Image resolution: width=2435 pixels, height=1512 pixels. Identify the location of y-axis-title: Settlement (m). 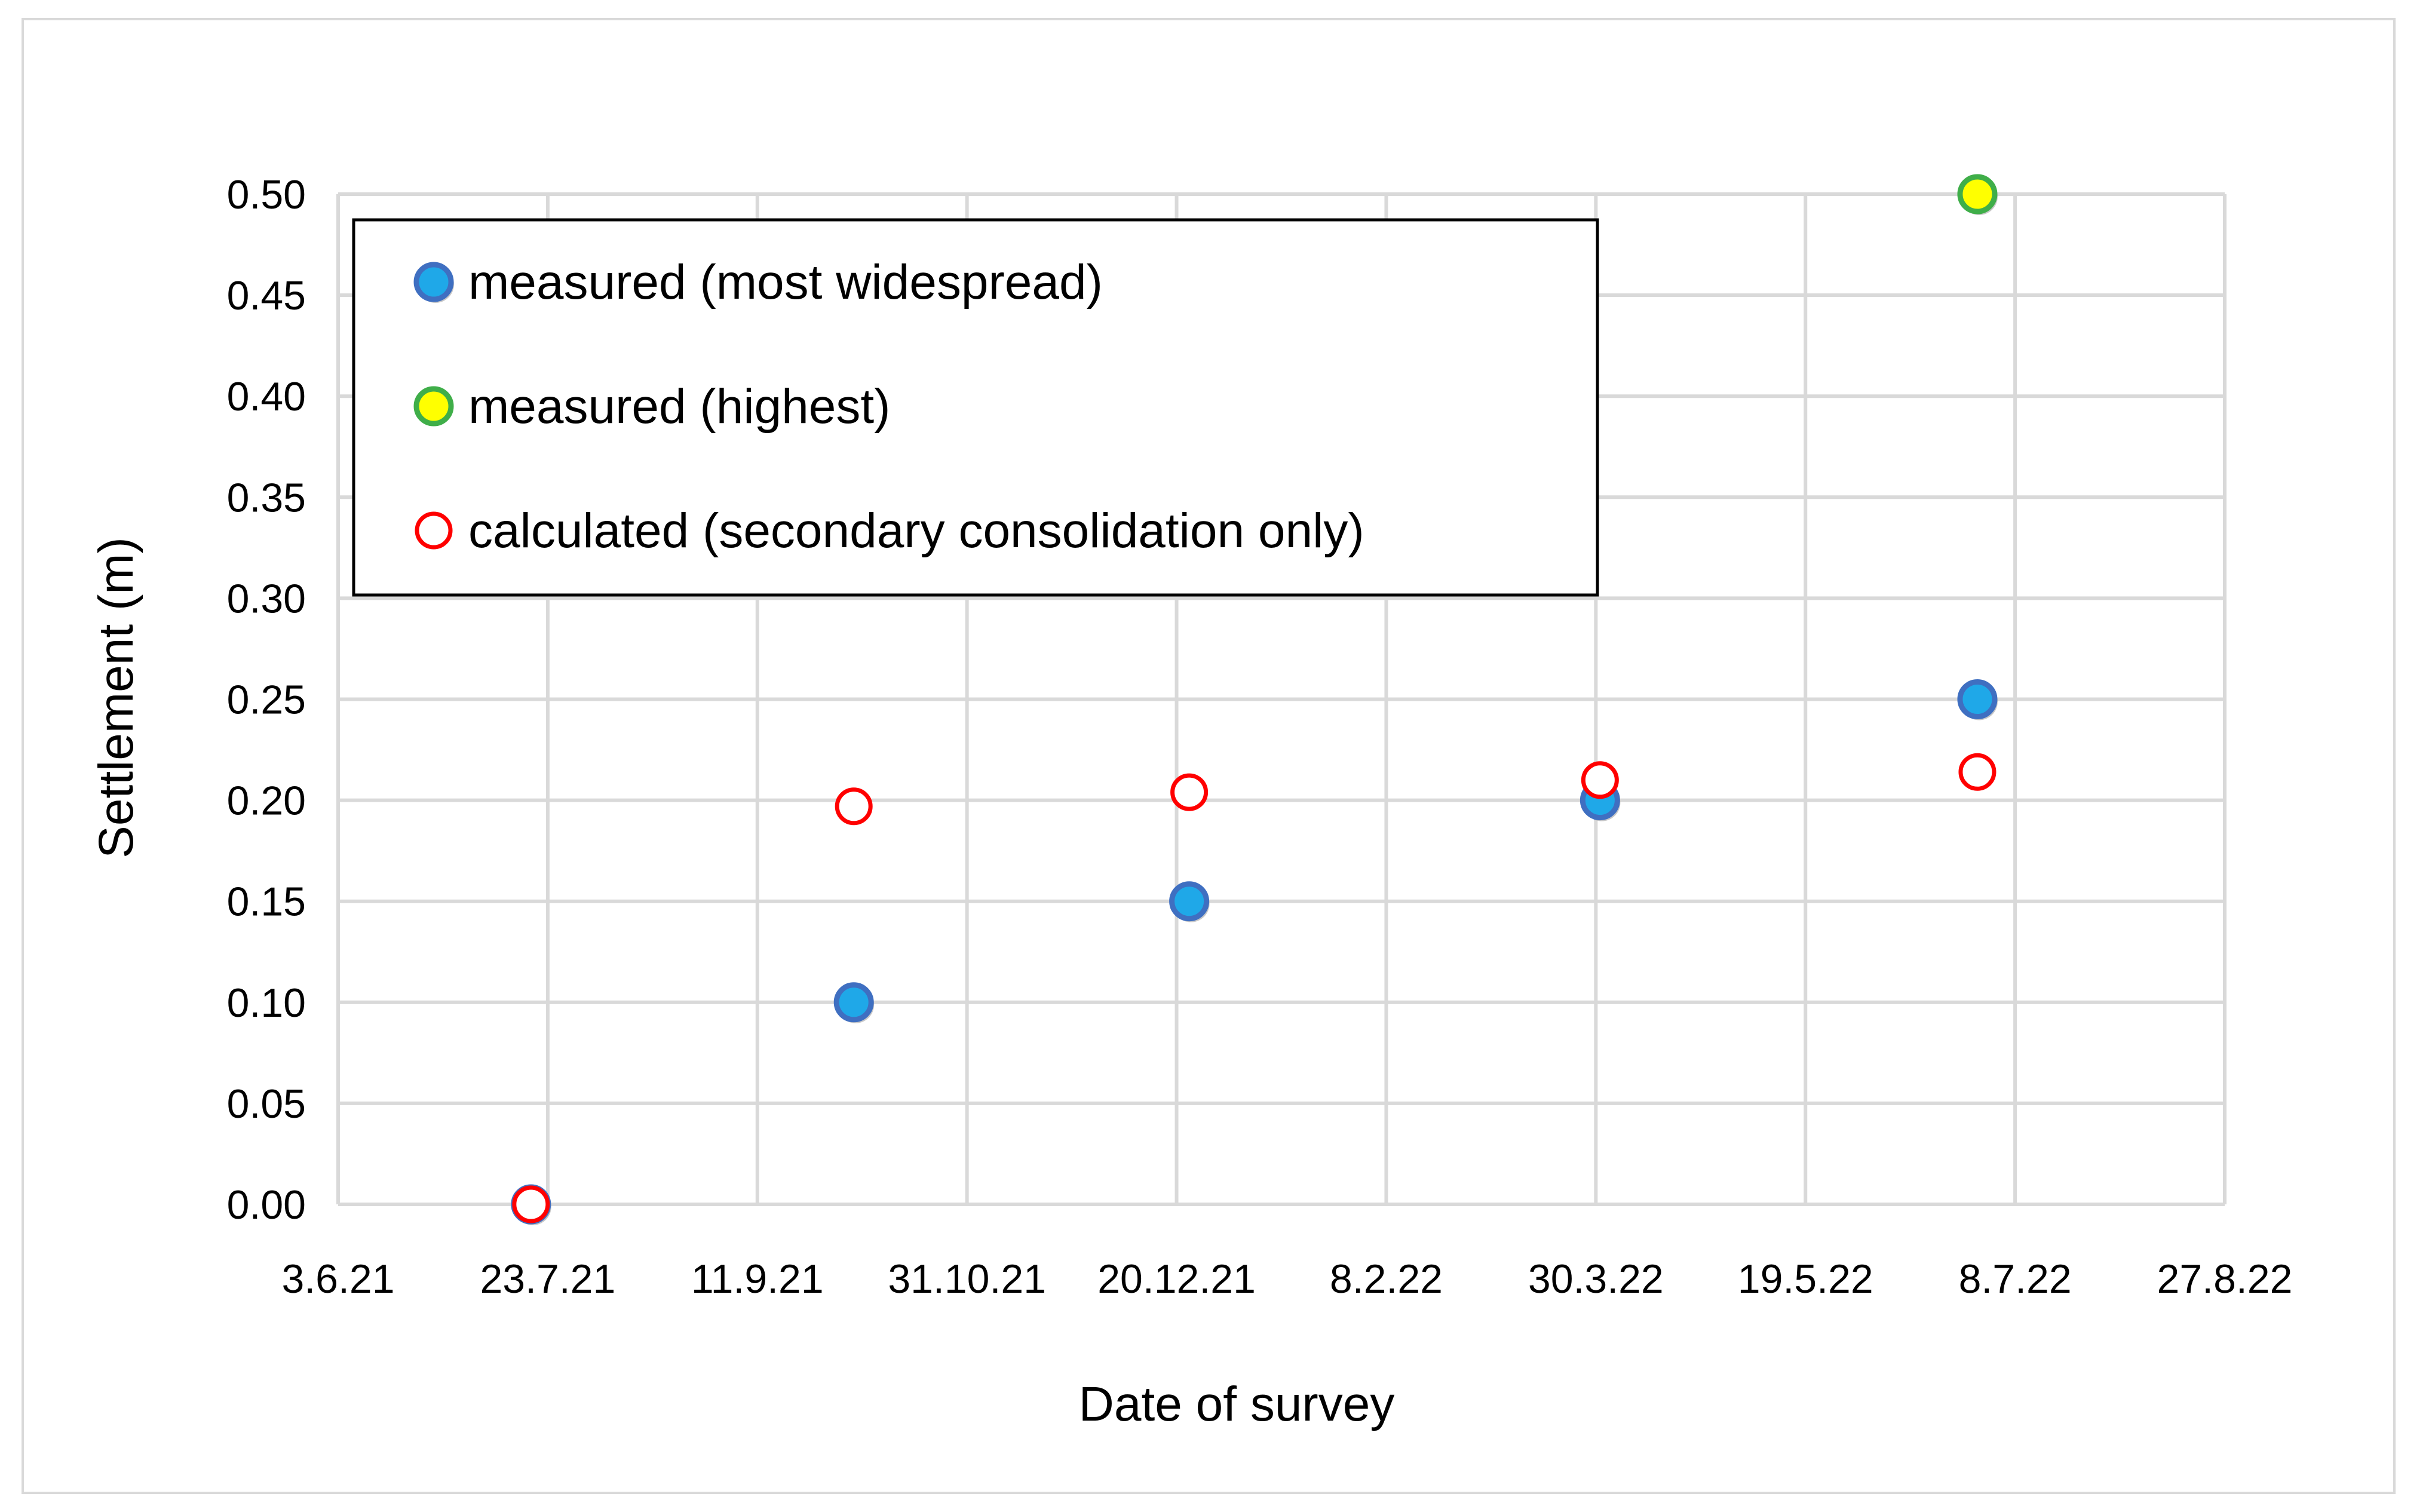
(116, 697).